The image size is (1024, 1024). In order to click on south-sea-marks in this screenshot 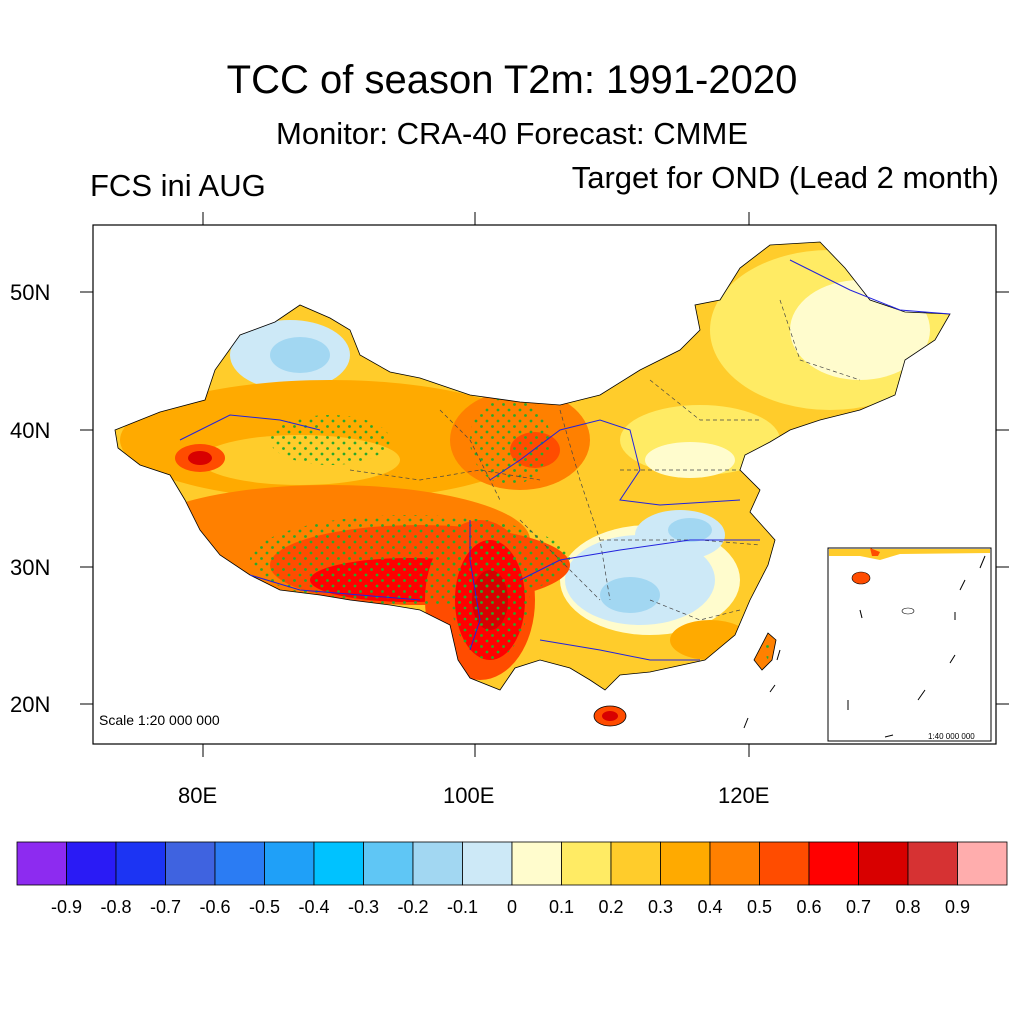, I will do `click(762, 689)`.